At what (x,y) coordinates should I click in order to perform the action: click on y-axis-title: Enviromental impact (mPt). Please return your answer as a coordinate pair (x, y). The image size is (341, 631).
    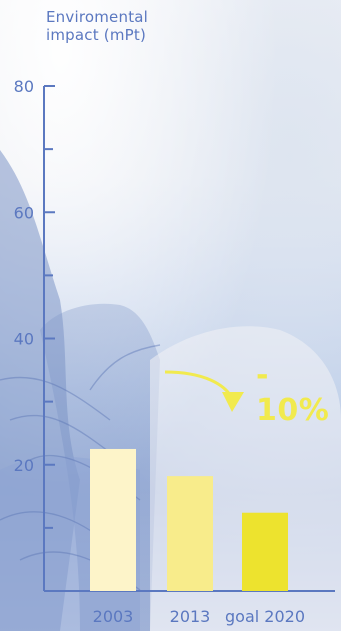
    Looking at the image, I should click on (126, 26).